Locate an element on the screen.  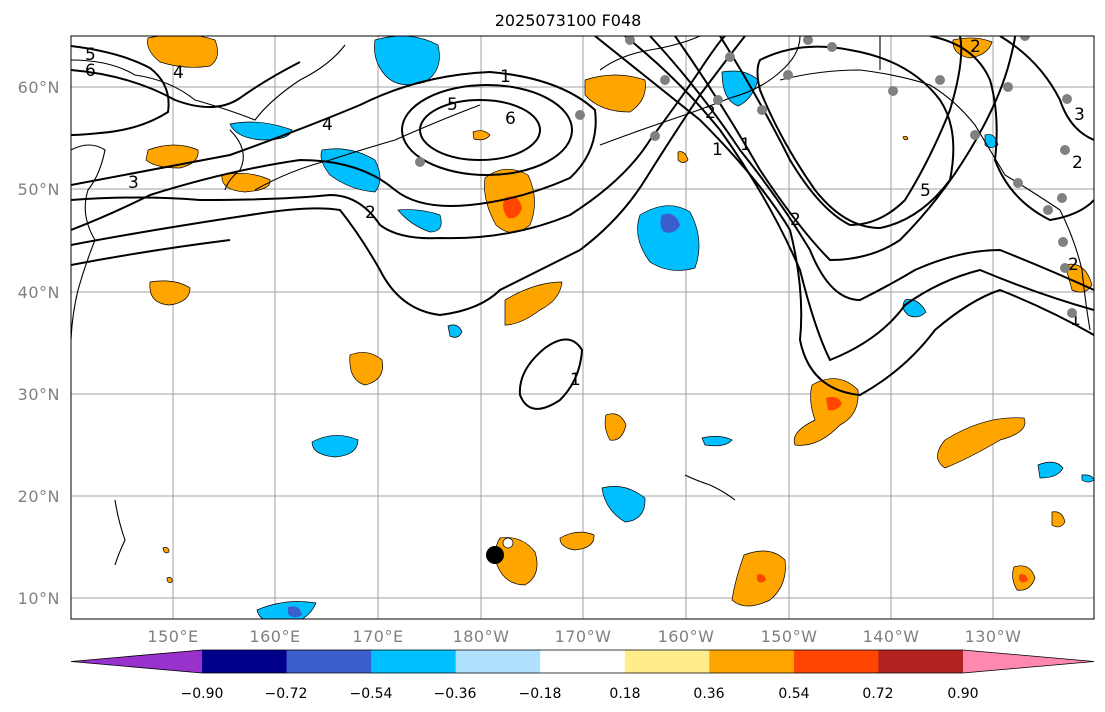
lon-label: 160°E is located at coordinates (274, 636).